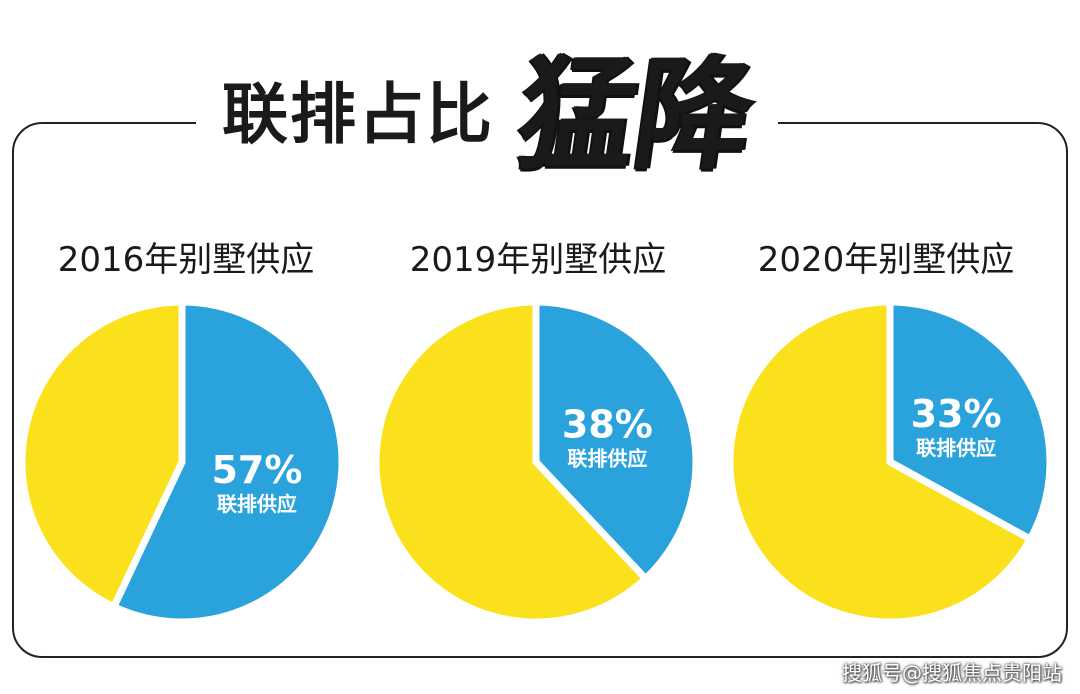  Describe the element at coordinates (956, 448) in the screenshot. I see `pie-slice-label-2020: 联排供应` at that location.